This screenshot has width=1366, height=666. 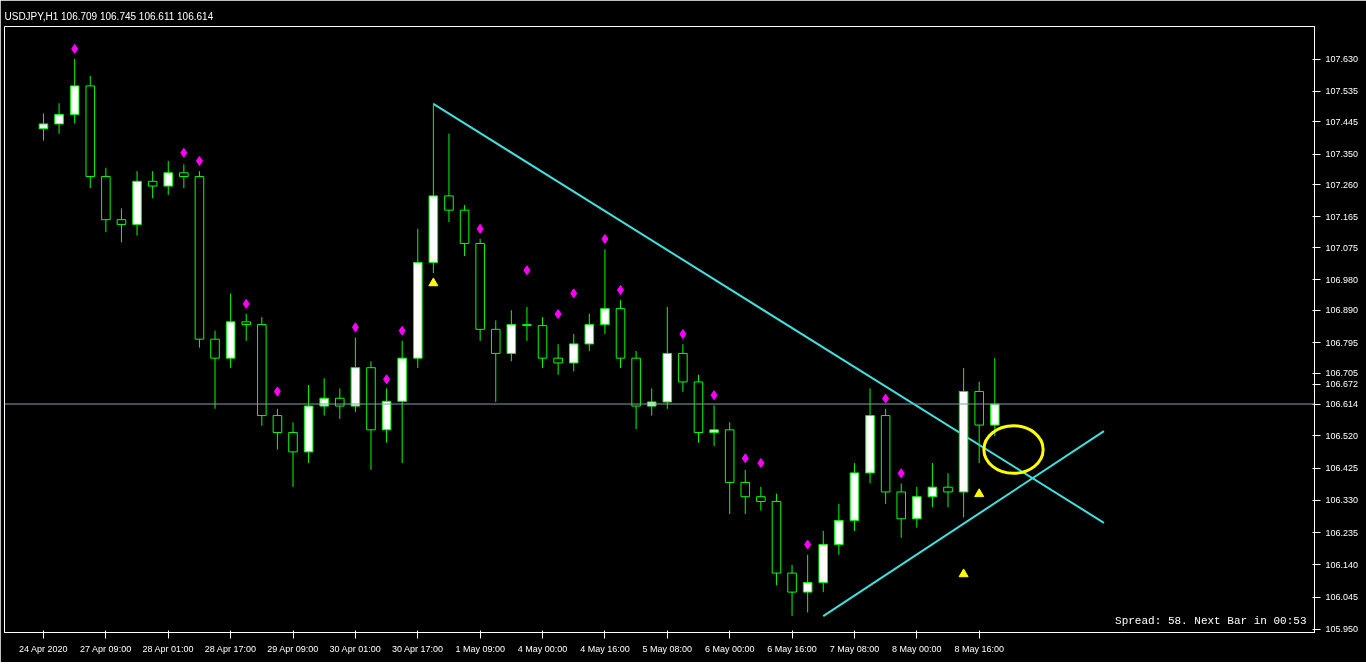 What do you see at coordinates (542, 648) in the screenshot?
I see `x-tick-label: 4 May 00:00` at bounding box center [542, 648].